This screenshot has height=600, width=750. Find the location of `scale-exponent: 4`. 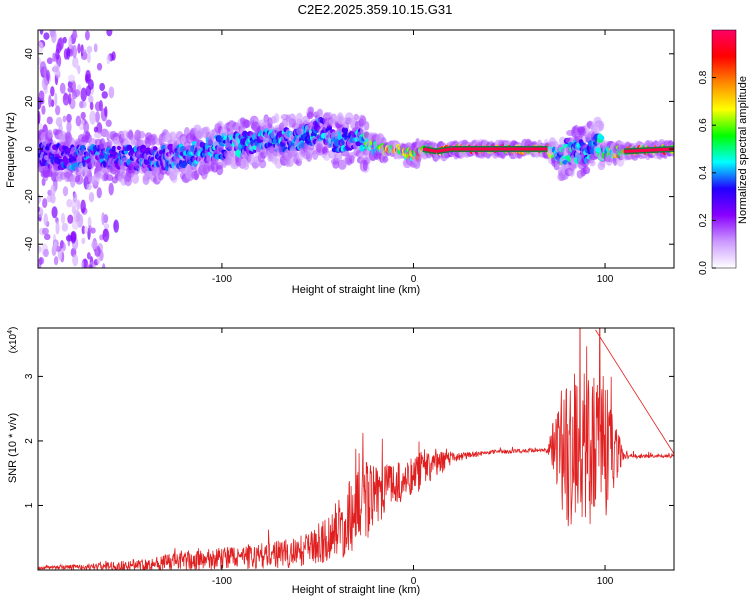

scale-exponent: 4 is located at coordinates (10, 332).